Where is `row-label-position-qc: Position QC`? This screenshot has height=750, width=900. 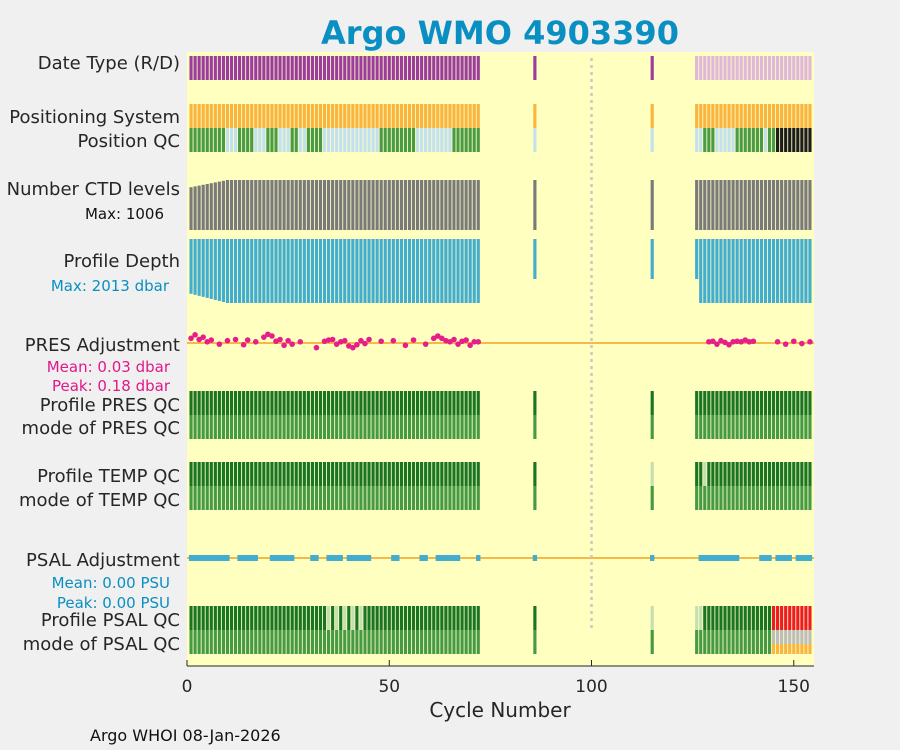
row-label-position-qc: Position QC is located at coordinates (128, 141).